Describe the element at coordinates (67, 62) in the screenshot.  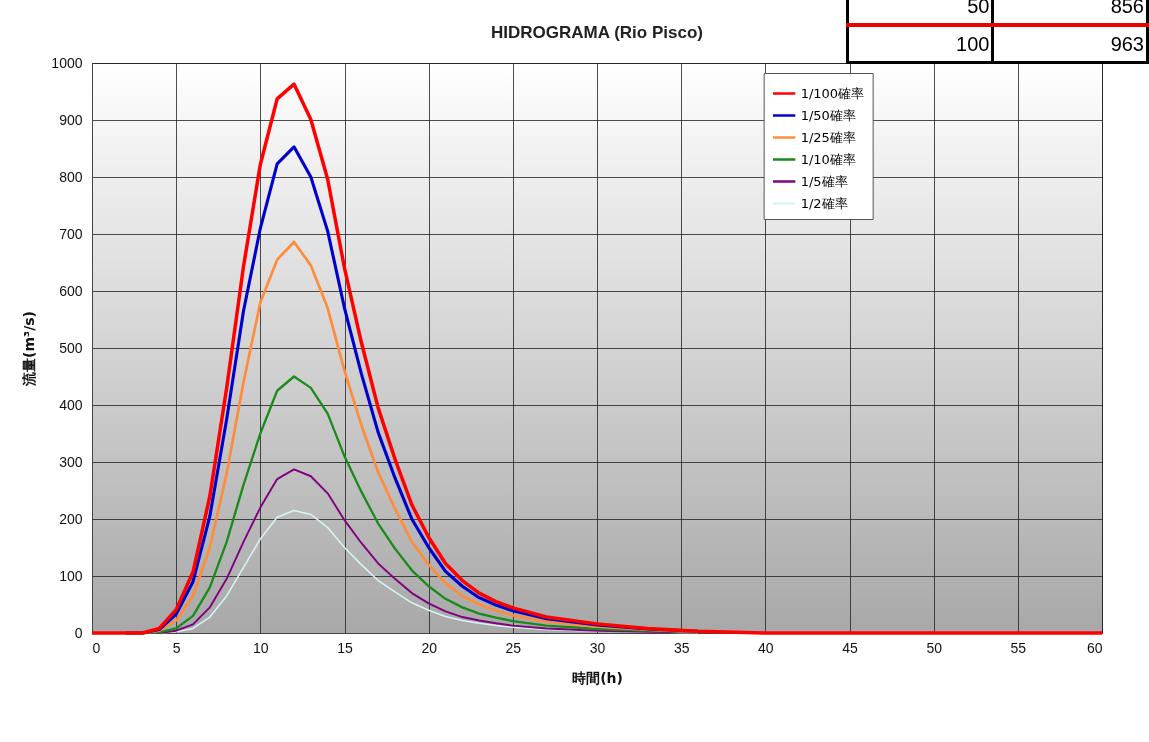
I see `y-tick-label: 1000` at that location.